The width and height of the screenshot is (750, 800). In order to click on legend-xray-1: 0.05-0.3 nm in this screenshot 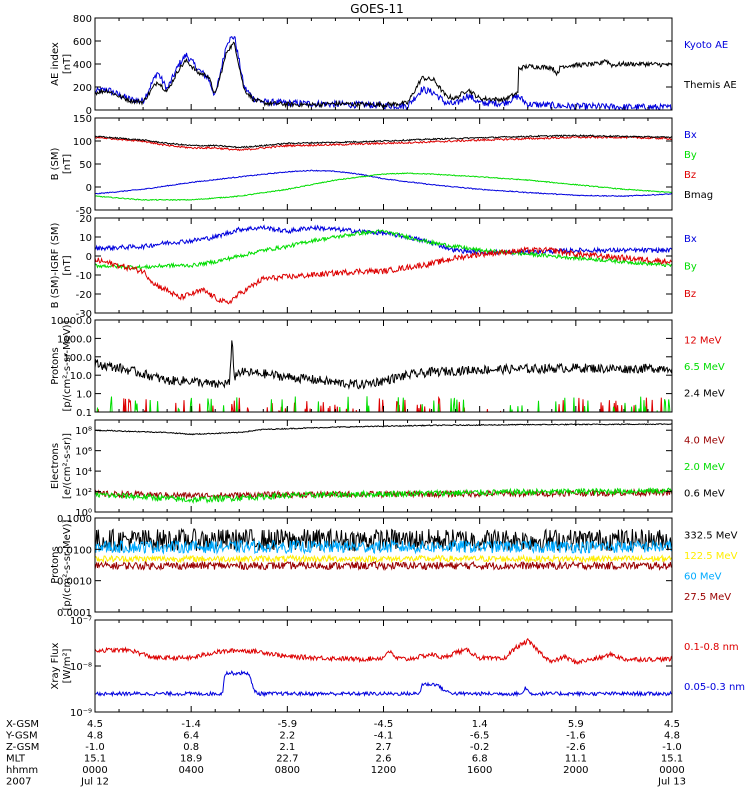, I will do `click(714, 687)`.